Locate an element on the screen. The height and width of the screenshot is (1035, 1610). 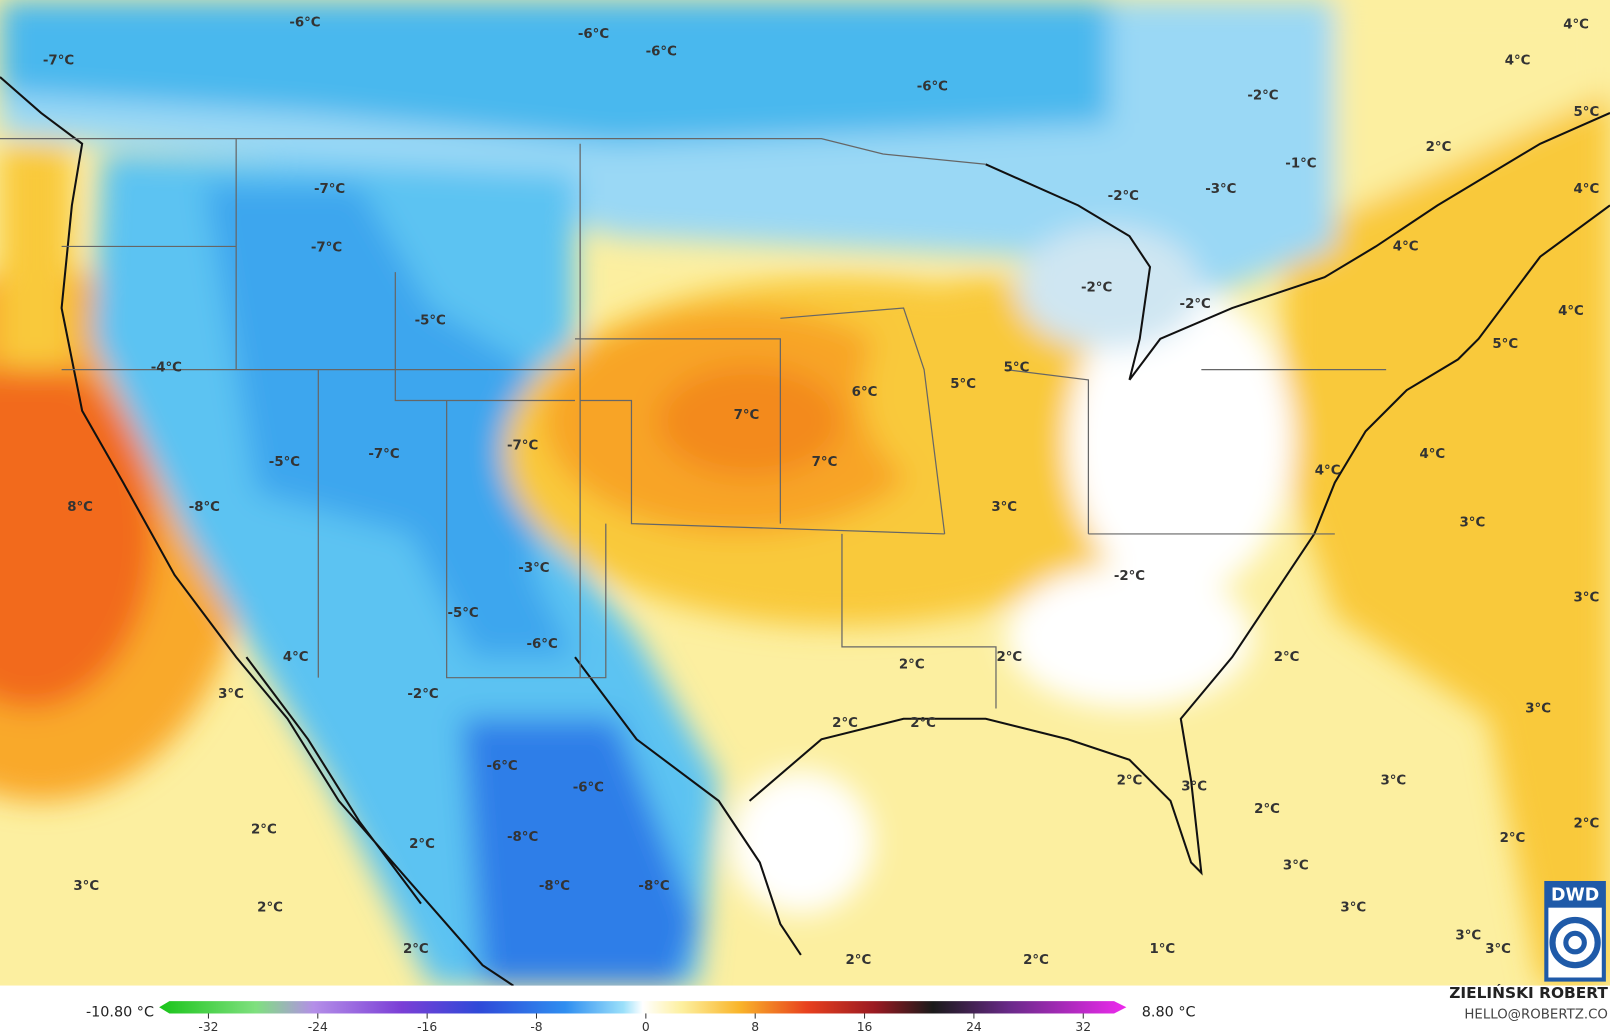
tick-label: -16 is located at coordinates (427, 1027).